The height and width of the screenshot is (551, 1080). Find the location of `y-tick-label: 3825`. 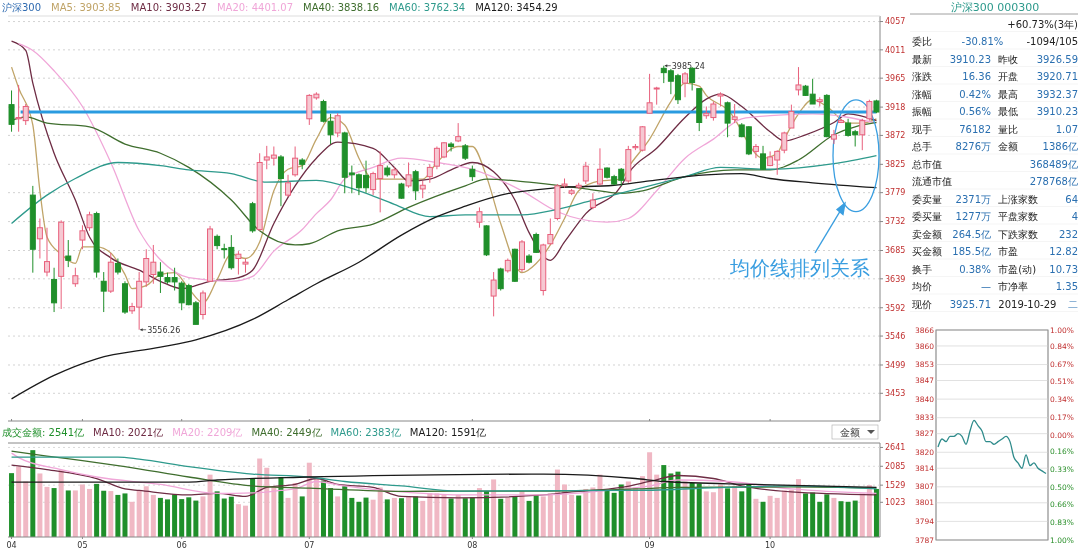

y-tick-label: 3825 is located at coordinates (895, 165).